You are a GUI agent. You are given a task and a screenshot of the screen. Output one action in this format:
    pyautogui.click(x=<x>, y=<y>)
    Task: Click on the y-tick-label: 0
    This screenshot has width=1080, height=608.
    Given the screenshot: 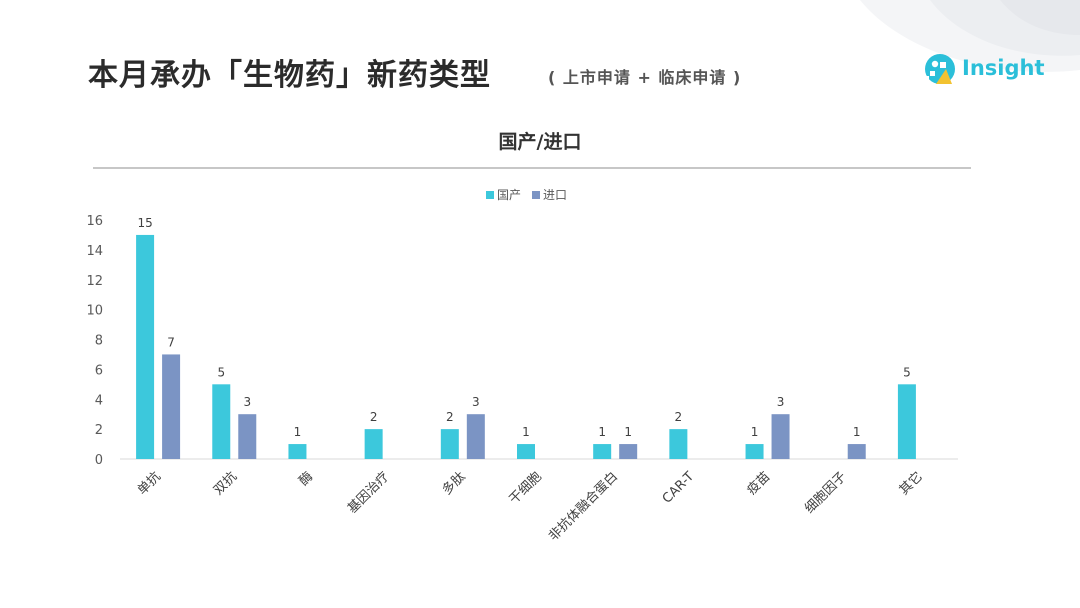 What is the action you would take?
    pyautogui.click(x=99, y=460)
    